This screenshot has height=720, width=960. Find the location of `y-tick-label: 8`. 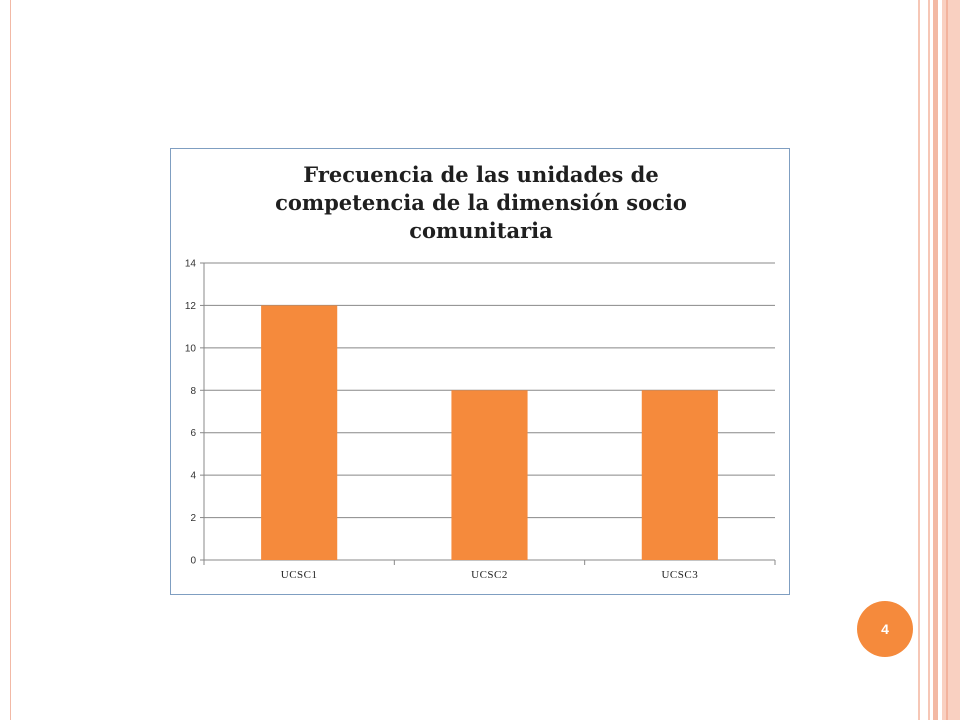

y-tick-label: 8 is located at coordinates (193, 391).